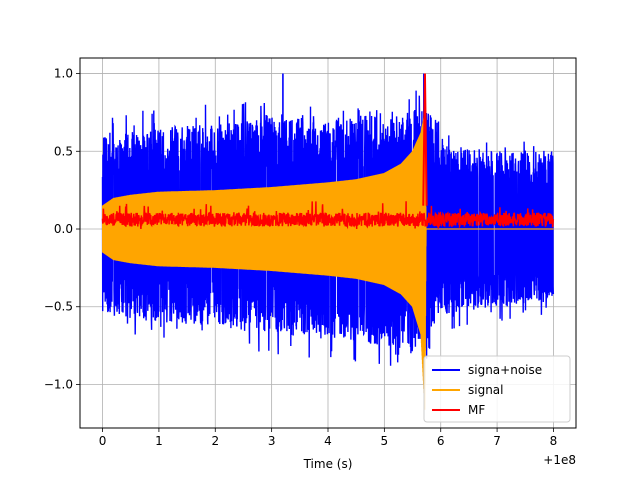 Image resolution: width=640 pixels, height=480 pixels. I want to click on y-tick-label: −1.0, so click(58, 384).